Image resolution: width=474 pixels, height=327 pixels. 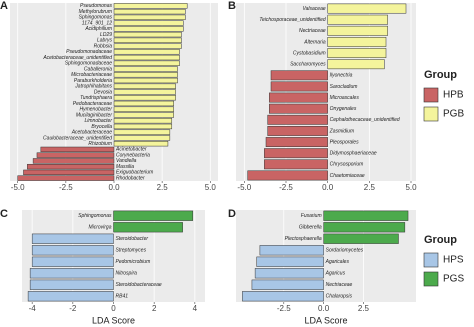 I want to click on category-label: Microbacteriaceae, so click(x=91, y=75).